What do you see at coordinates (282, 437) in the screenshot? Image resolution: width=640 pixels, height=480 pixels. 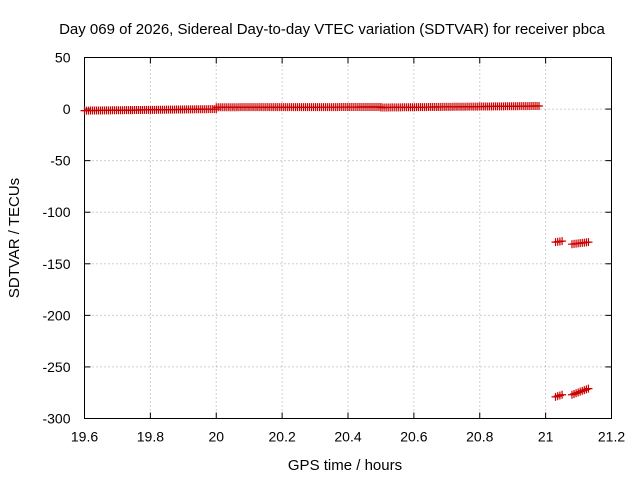 I see `x-tick-label: 20.2` at bounding box center [282, 437].